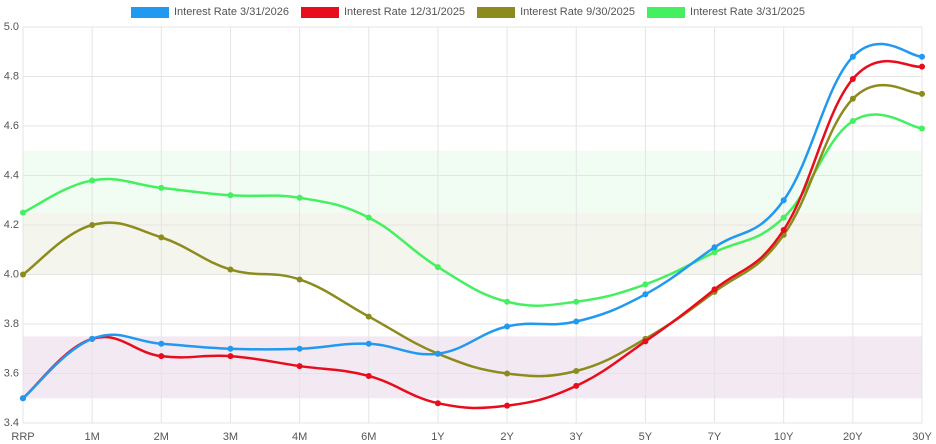 The height and width of the screenshot is (444, 936). I want to click on x-tick-label: 30Y, so click(922, 437).